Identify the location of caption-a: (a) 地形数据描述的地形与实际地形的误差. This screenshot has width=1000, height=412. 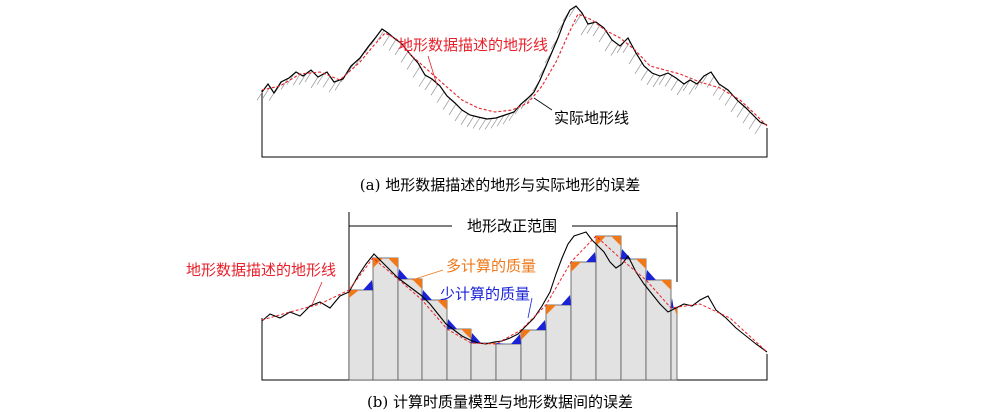
(500, 185).